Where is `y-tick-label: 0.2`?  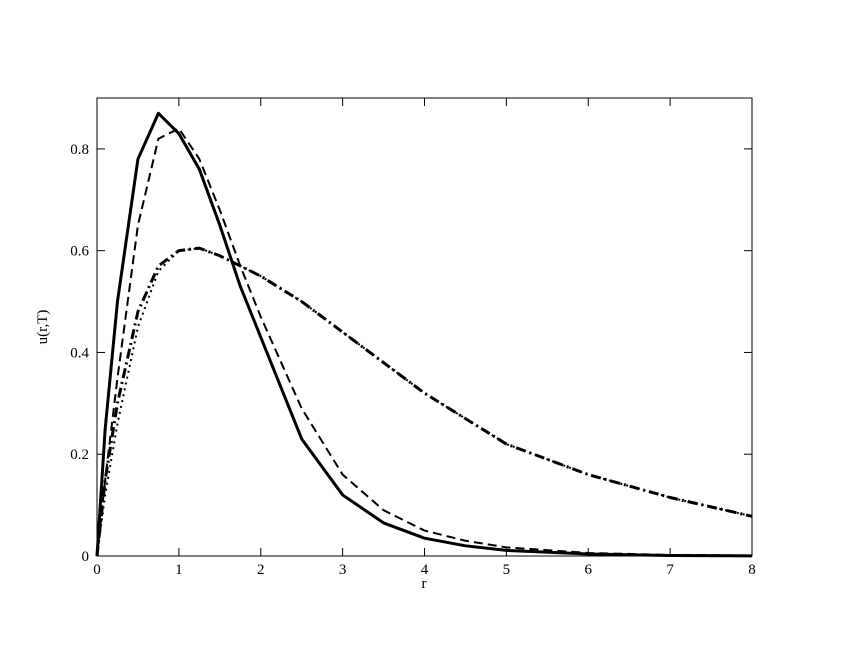
y-tick-label: 0.2 is located at coordinates (79, 455).